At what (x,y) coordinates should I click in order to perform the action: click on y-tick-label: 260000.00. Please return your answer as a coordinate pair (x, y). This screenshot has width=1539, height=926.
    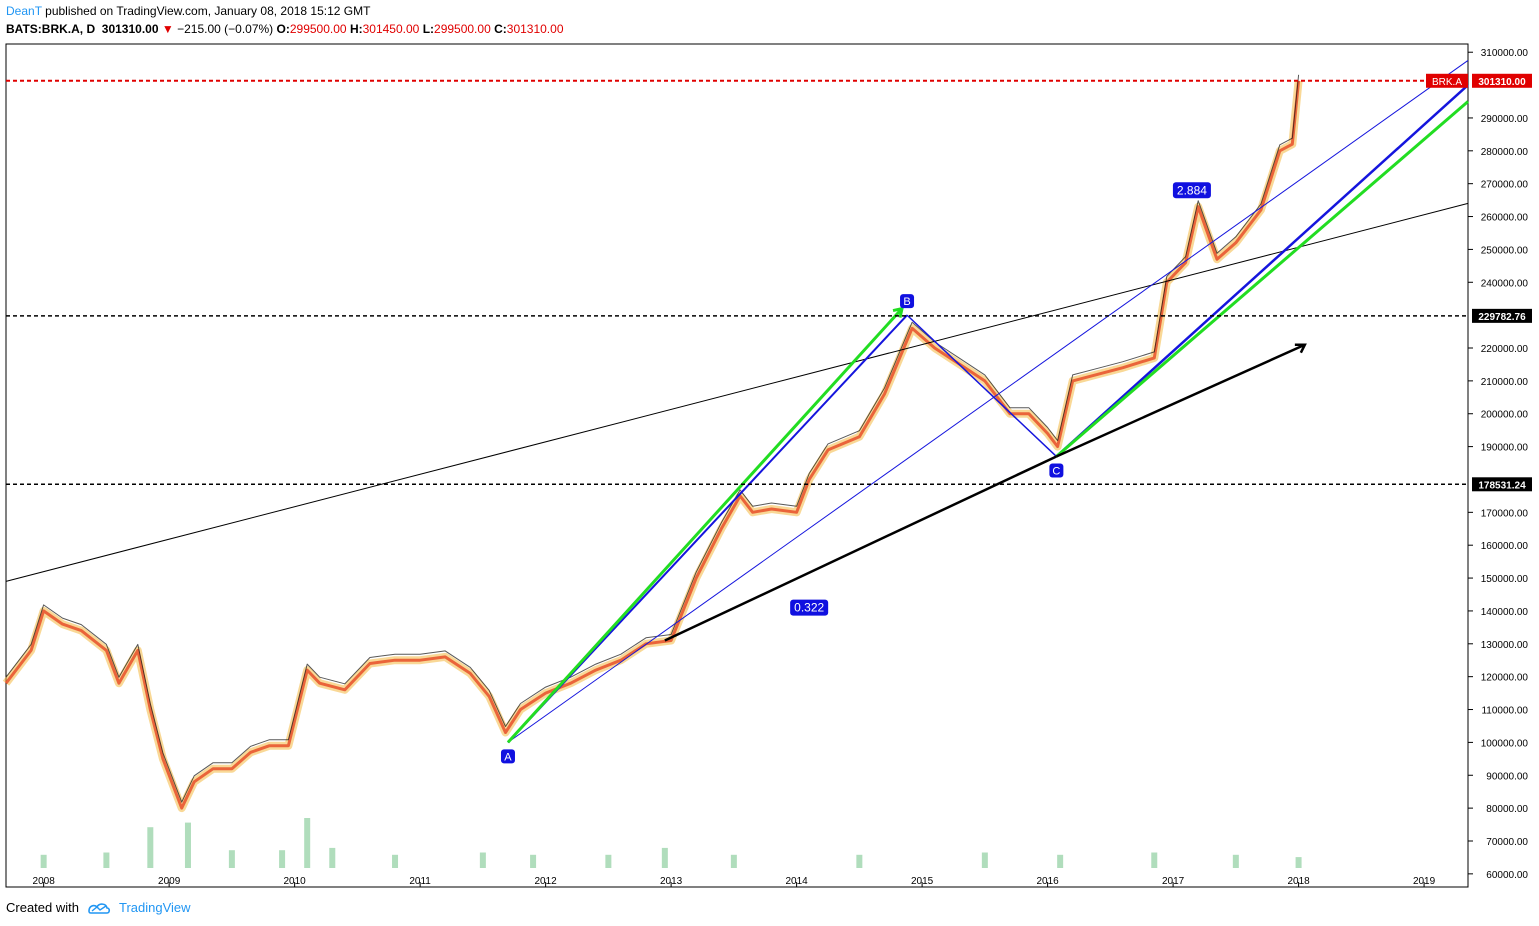
    Looking at the image, I should click on (1505, 218).